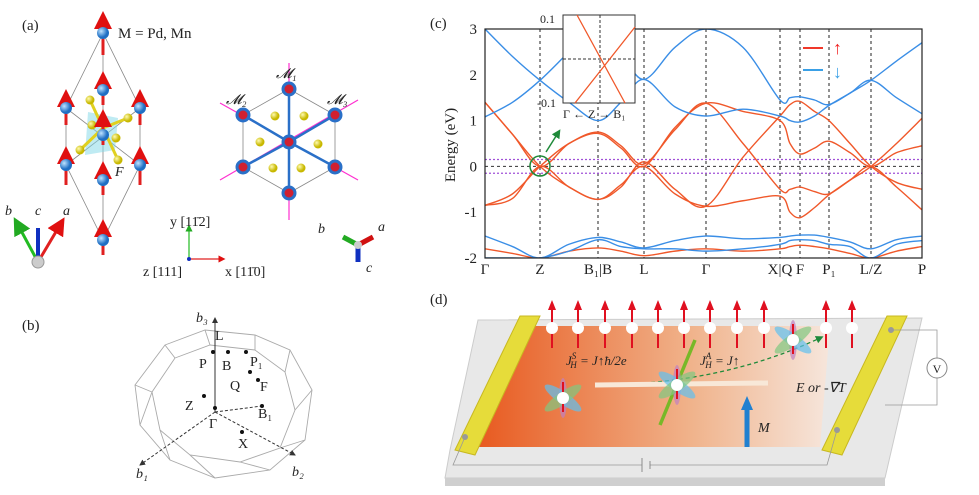 The width and height of the screenshot is (979, 495). I want to click on y-tick-labels: 3 2 1 0 -1 -2, so click(471, 144).